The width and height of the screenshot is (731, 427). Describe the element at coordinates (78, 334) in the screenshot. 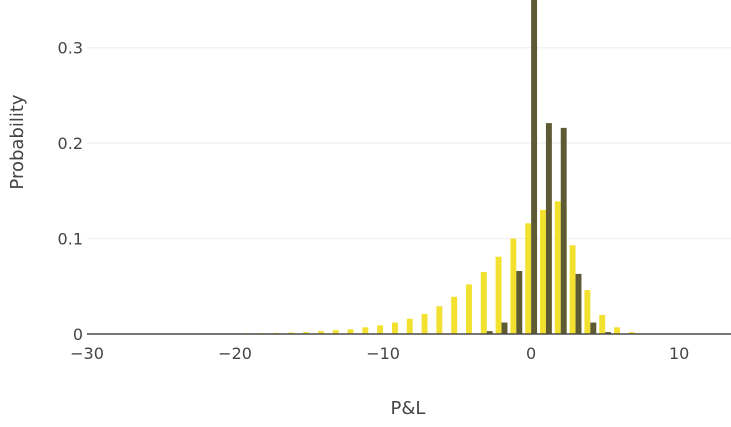

I see `y-tick-label: 0` at that location.